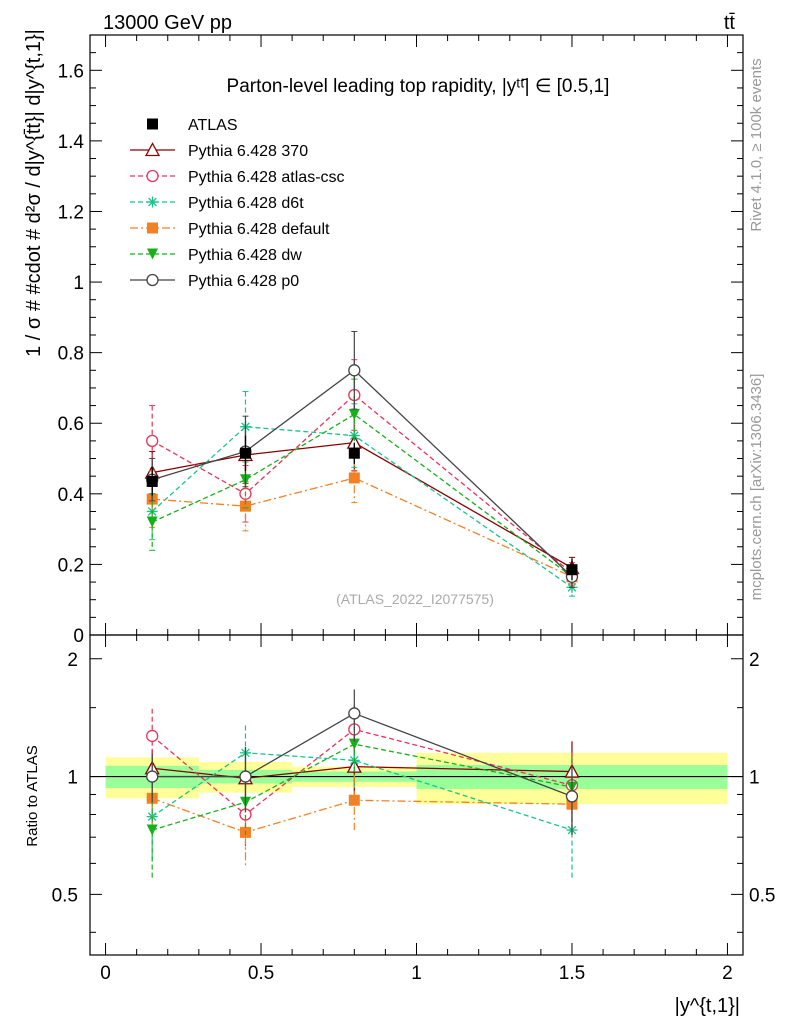 The width and height of the screenshot is (786, 1024). Describe the element at coordinates (167, 23) in the screenshot. I see `energy-label: 13000 GeV pp` at that location.